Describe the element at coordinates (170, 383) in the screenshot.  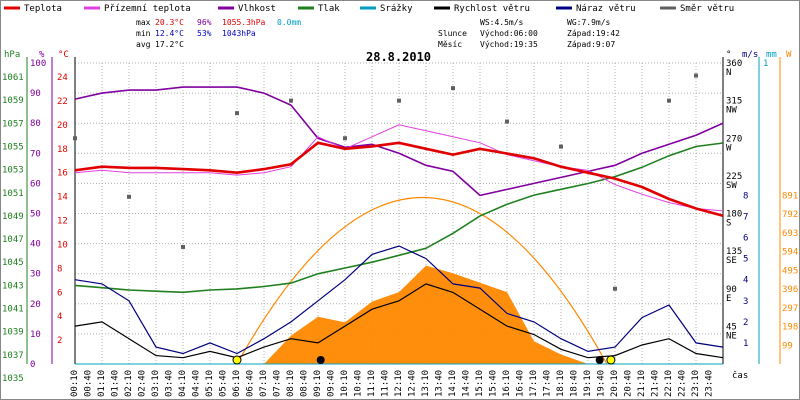
I see `x-tick: 03:40` at that location.